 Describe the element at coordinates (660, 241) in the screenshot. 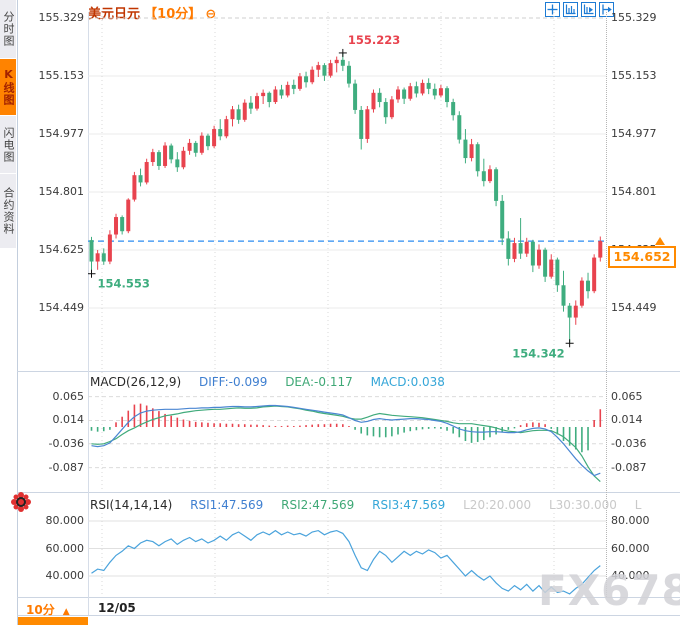

I see `price-up-arrow` at that location.